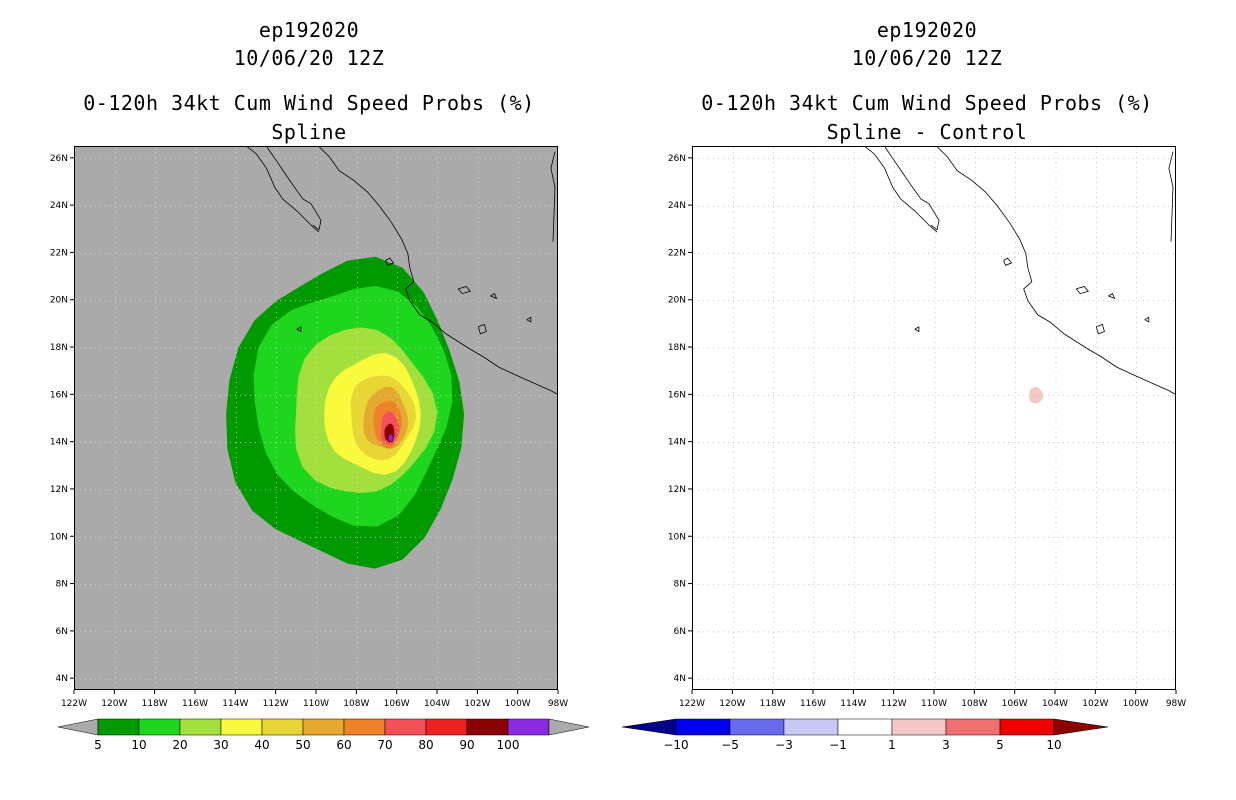 The image size is (1236, 800). Describe the element at coordinates (235, 704) in the screenshot. I see `x-tick-label: 114W` at that location.